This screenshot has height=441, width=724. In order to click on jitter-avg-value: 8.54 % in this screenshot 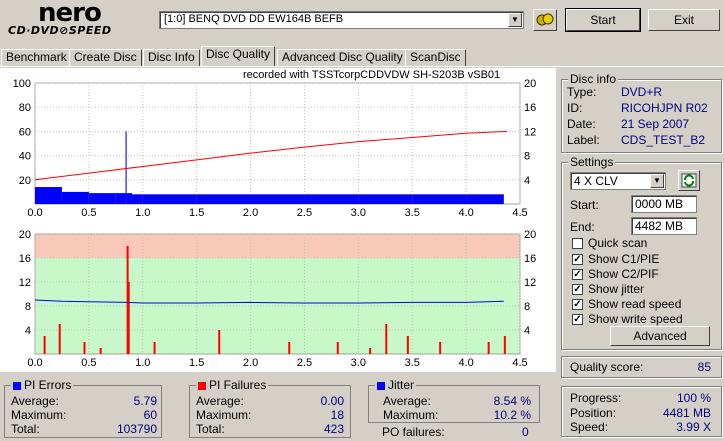, I will do `click(512, 401)`.